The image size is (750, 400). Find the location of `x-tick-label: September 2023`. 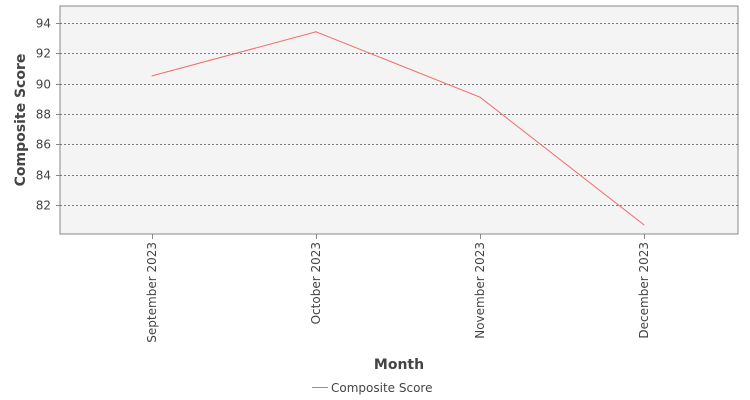

x-tick-label: September 2023 is located at coordinates (152, 292).